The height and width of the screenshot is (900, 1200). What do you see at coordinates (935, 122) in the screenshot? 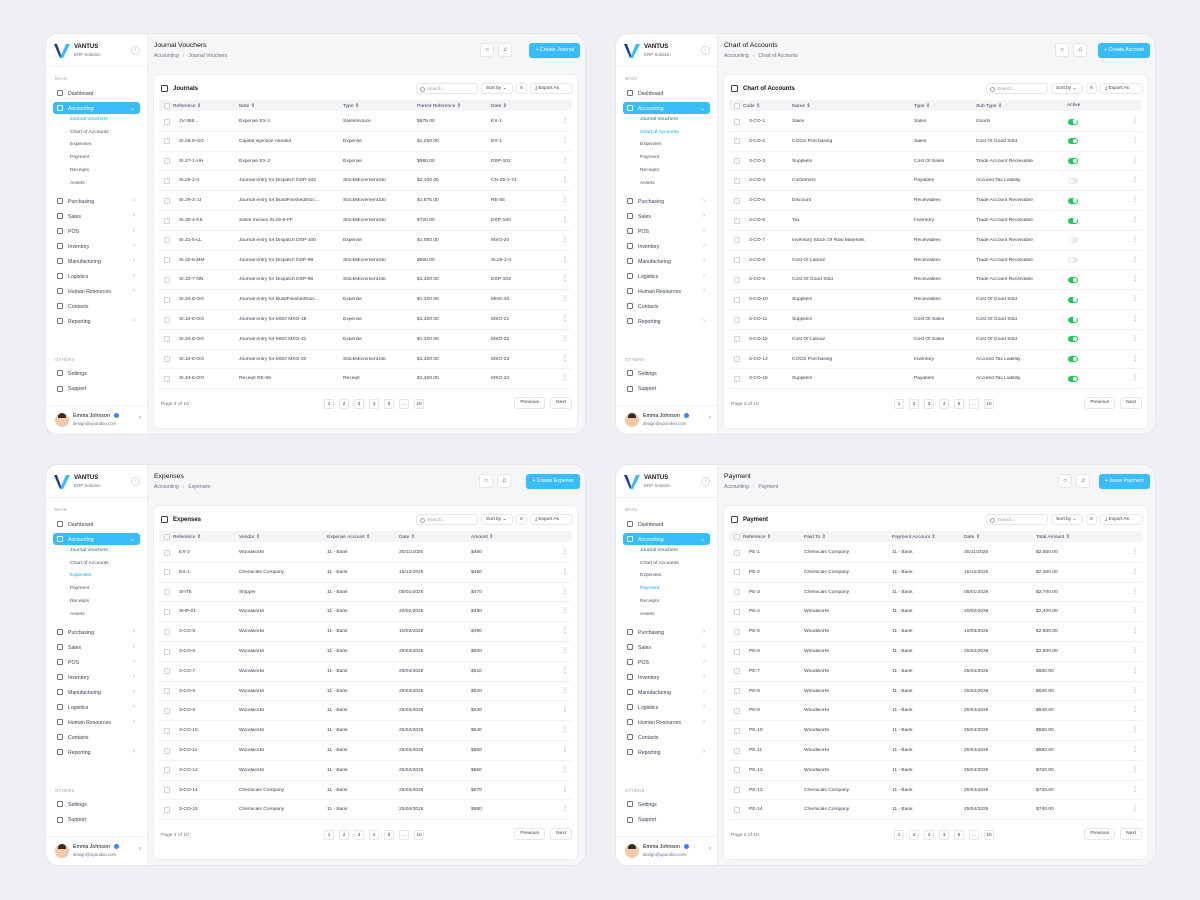
I see `table-row: 3-CO-1 Sales Sales Goods ⋮` at bounding box center [935, 122].